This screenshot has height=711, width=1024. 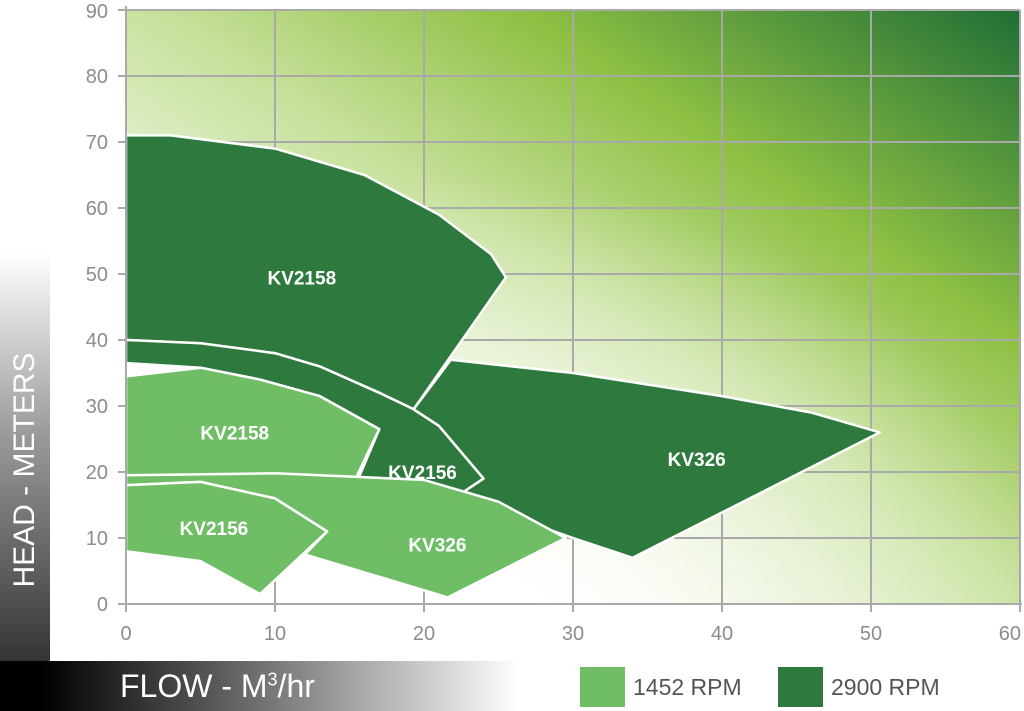 I want to click on legend-label-1452-rpm: 1452 RPM, so click(x=687, y=686).